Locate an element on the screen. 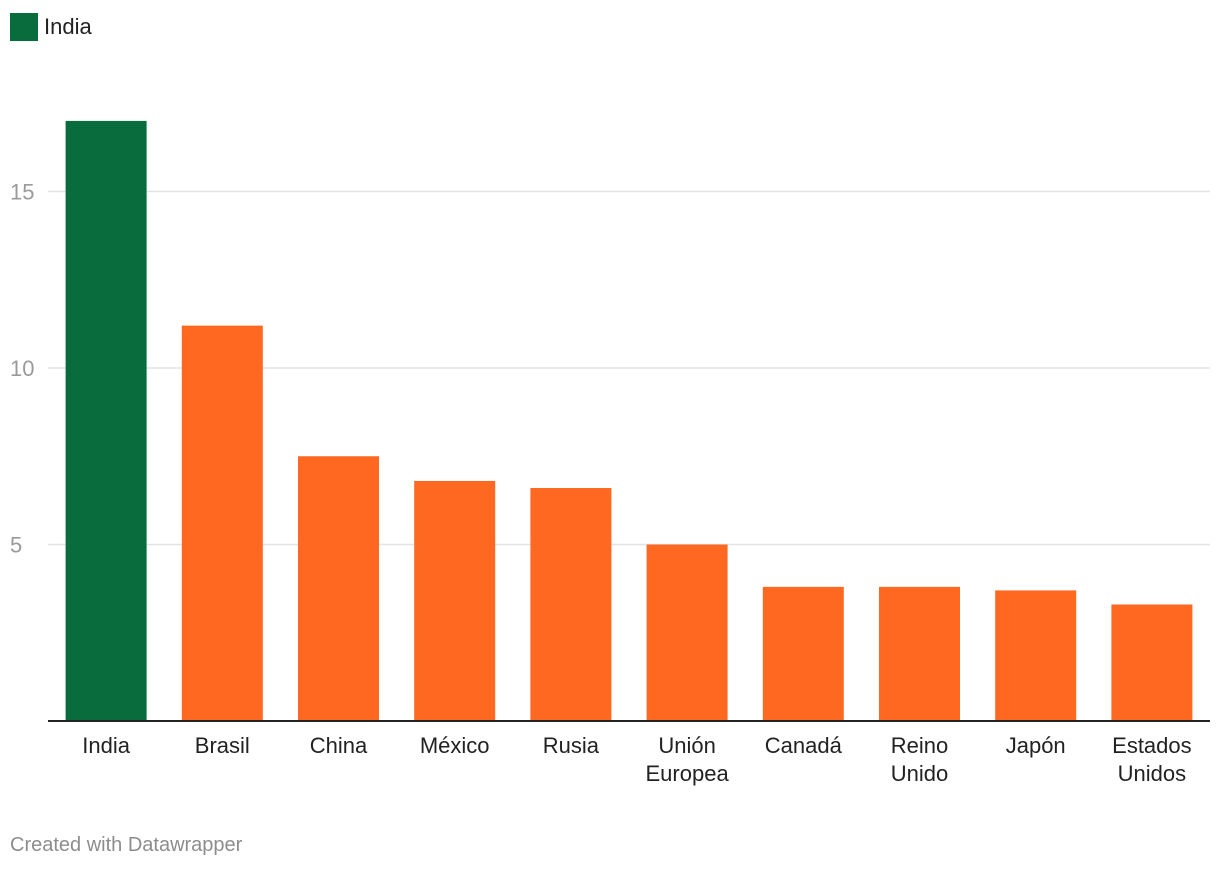  y-tick-label: 15 is located at coordinates (22, 192).